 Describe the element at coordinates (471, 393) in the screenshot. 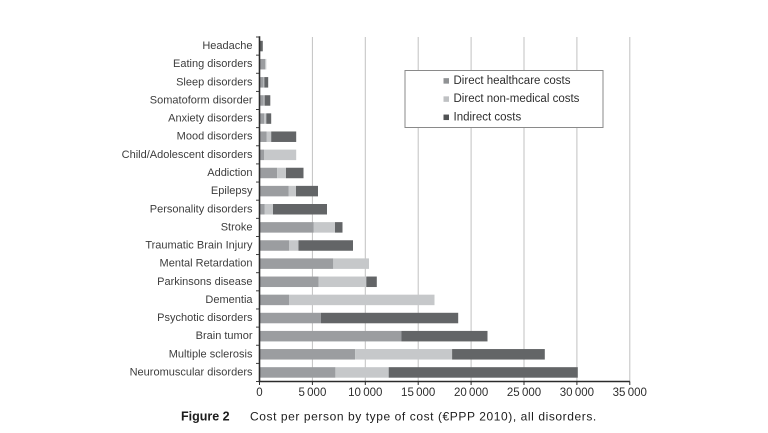

I see `svg-text: 20 000` at that location.